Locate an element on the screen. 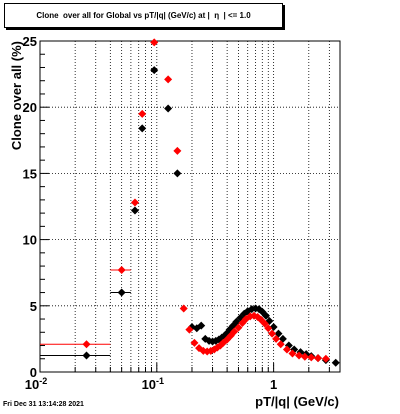 The image size is (400, 414). y-tick-label: 15 is located at coordinates (30, 173).